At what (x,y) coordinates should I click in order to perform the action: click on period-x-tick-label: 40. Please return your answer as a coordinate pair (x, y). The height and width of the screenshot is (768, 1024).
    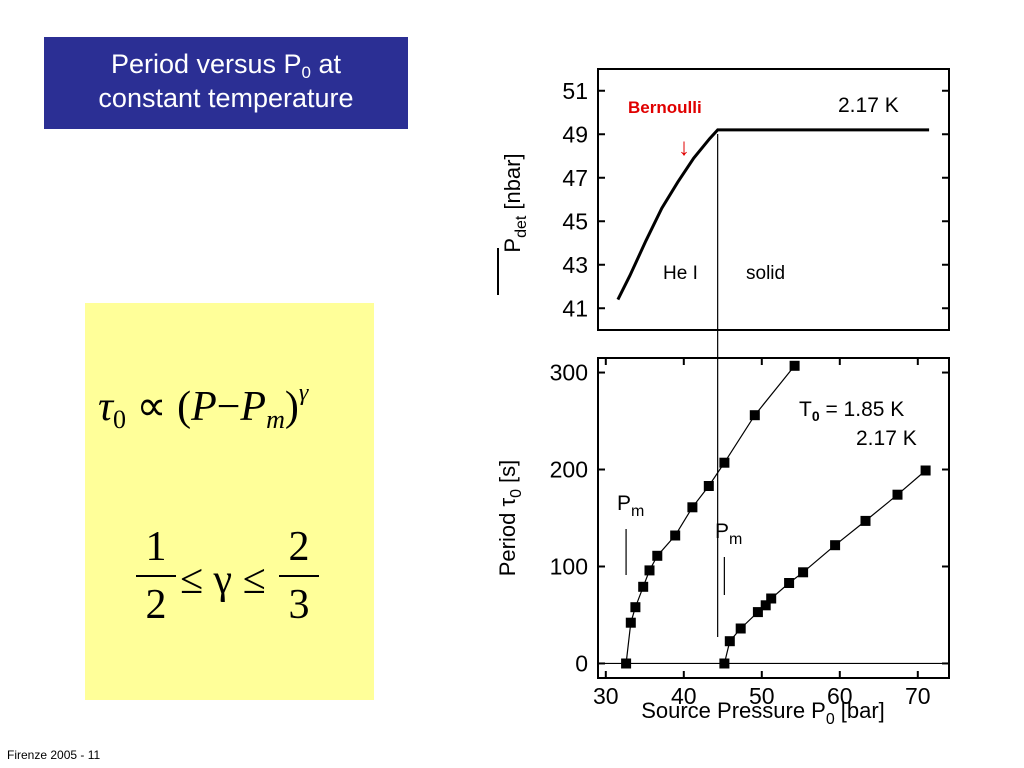
    Looking at the image, I should click on (684, 696).